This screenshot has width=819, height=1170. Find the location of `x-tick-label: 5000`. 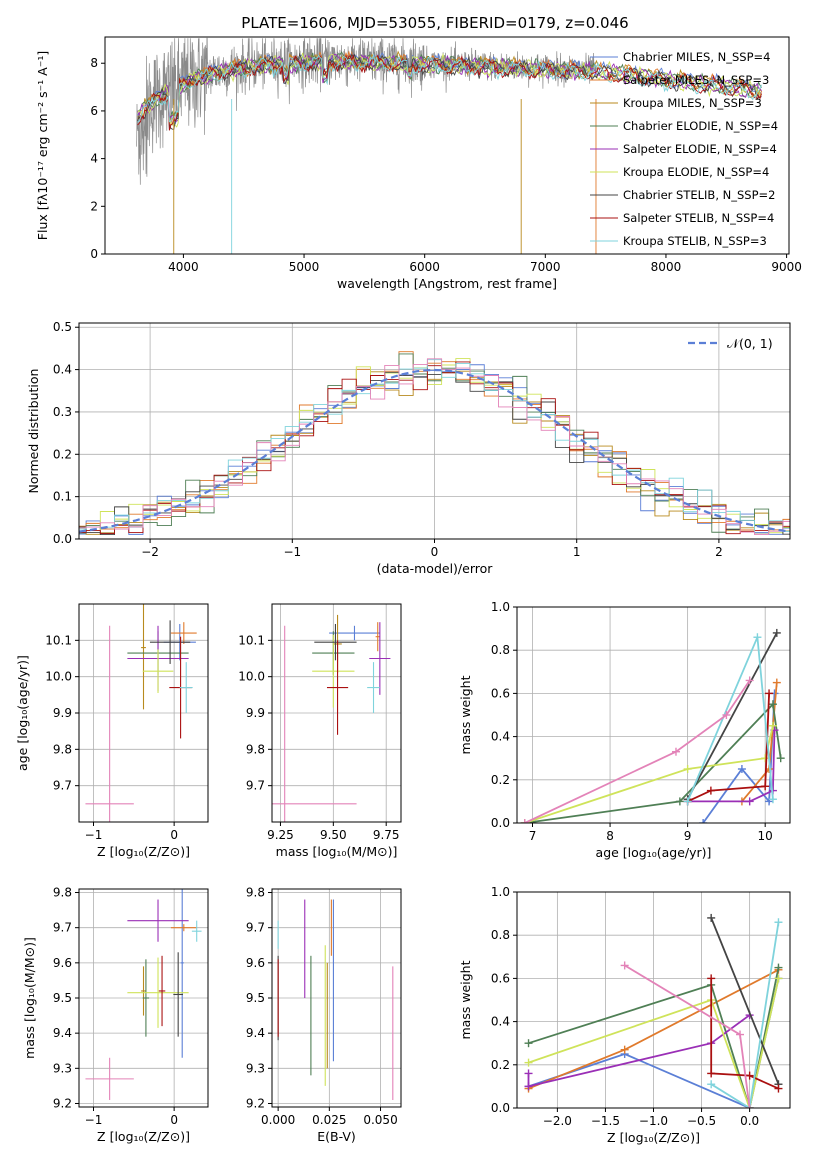

x-tick-label: 5000 is located at coordinates (304, 267).